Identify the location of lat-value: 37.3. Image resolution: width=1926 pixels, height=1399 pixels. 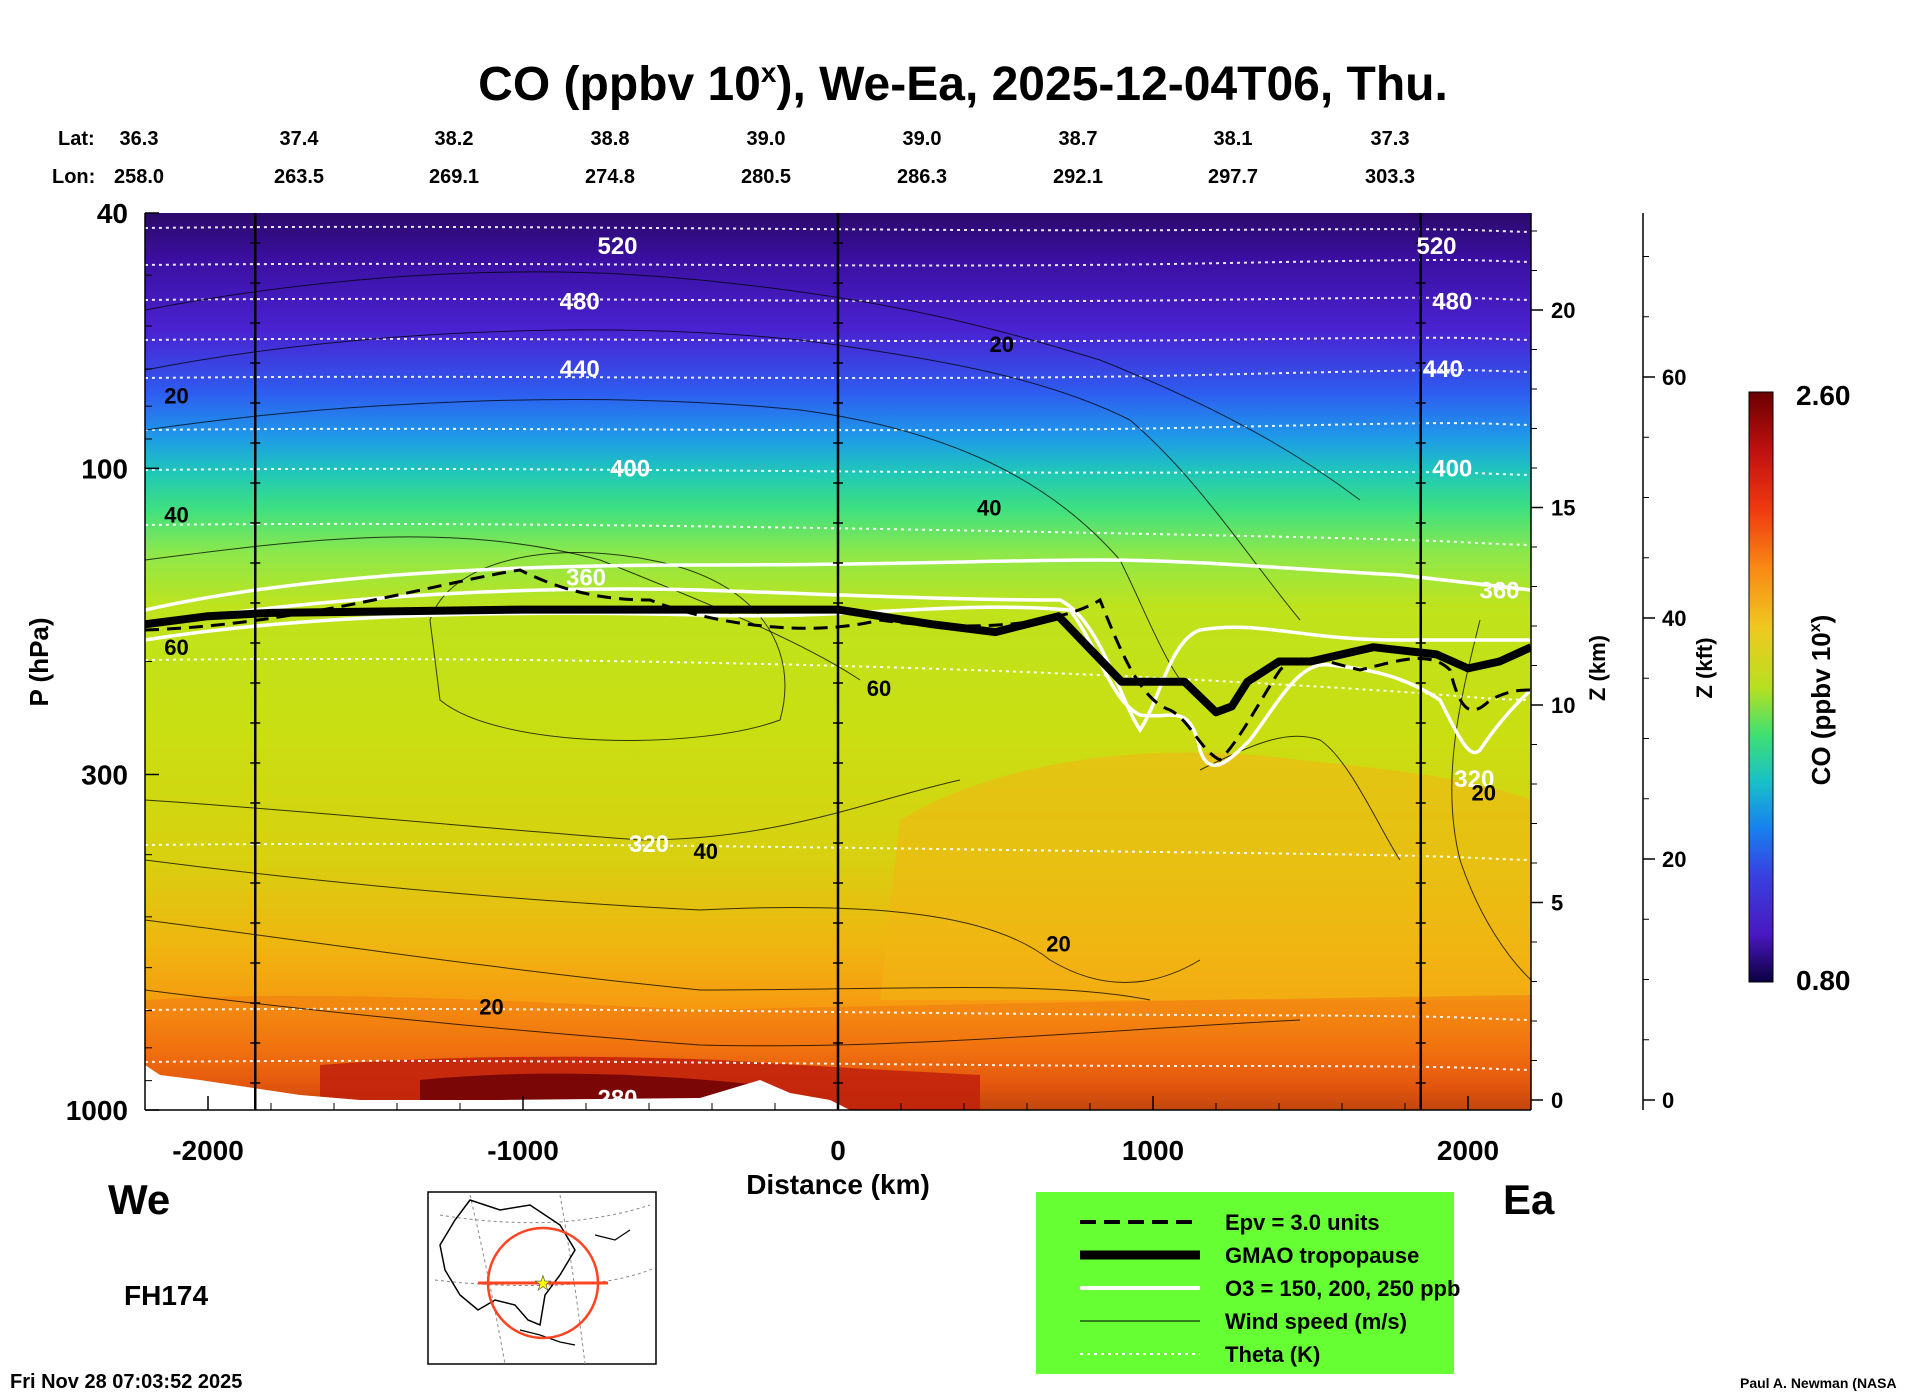
(1390, 139).